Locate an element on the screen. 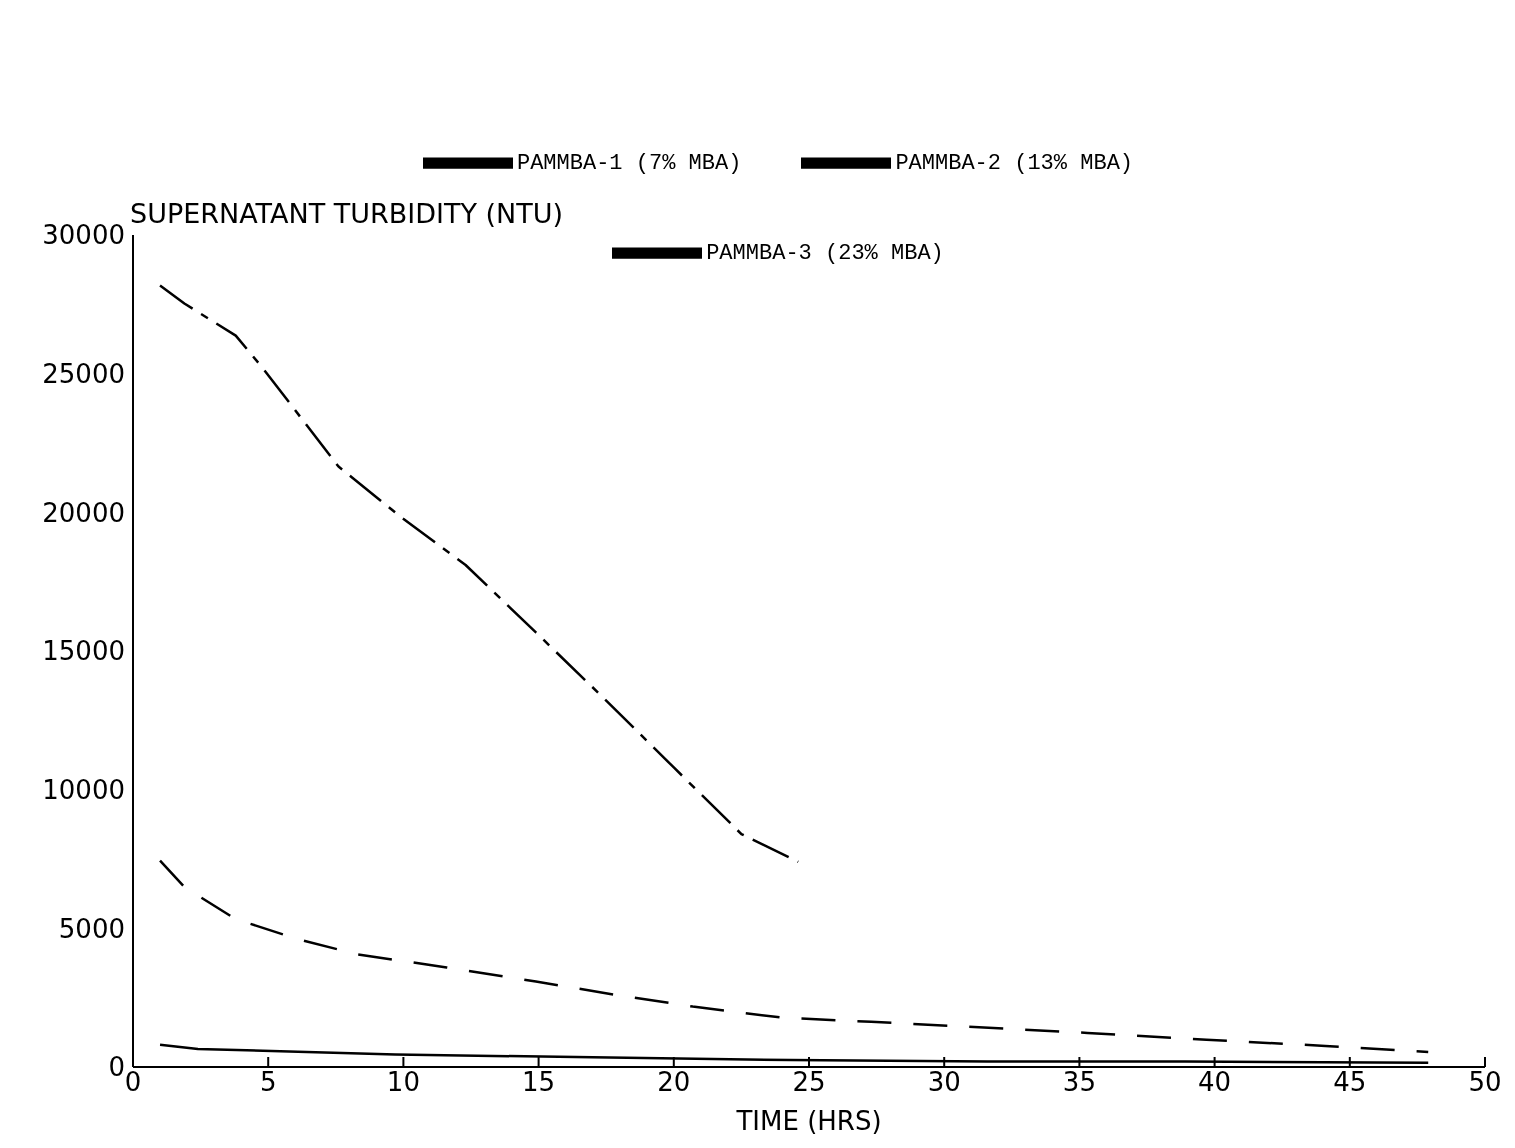  y-tick-label: 25000 is located at coordinates (83, 373).